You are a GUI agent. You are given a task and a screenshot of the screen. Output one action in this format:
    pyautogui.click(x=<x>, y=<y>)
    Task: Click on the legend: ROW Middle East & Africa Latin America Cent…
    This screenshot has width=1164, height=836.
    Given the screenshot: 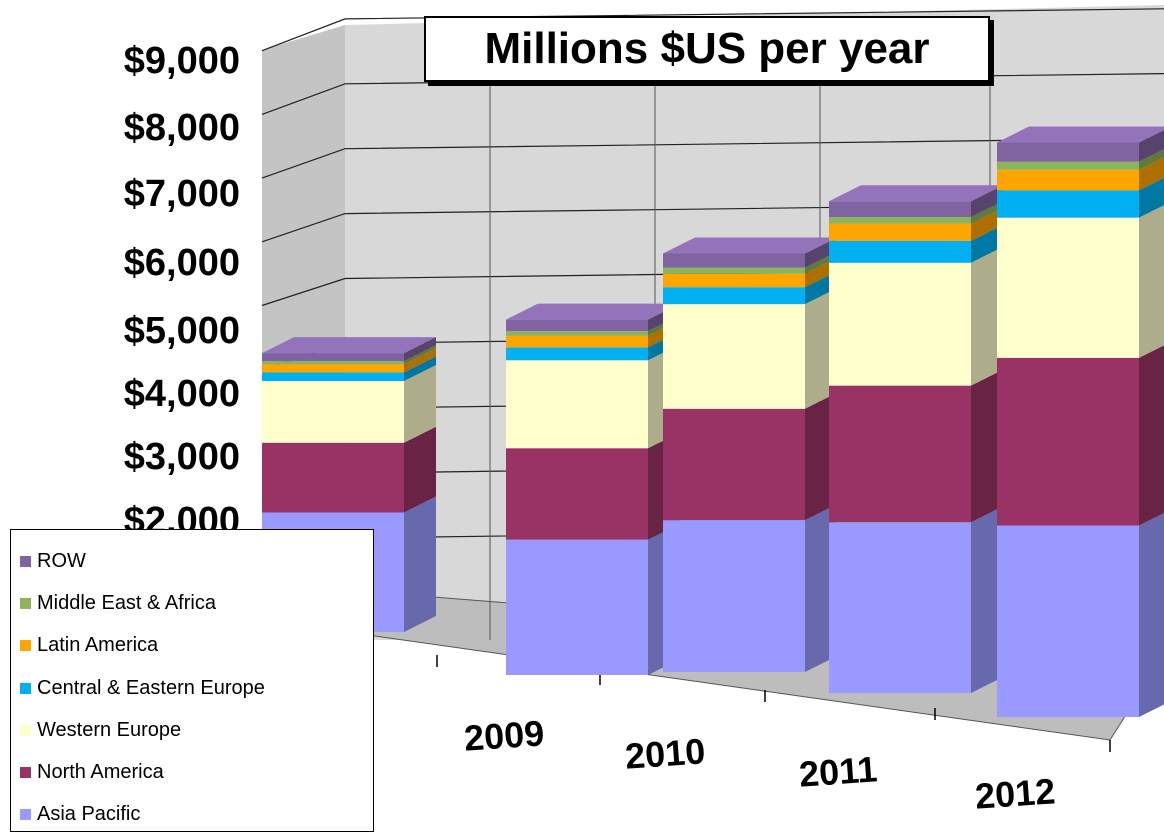 What is the action you would take?
    pyautogui.click(x=192, y=680)
    